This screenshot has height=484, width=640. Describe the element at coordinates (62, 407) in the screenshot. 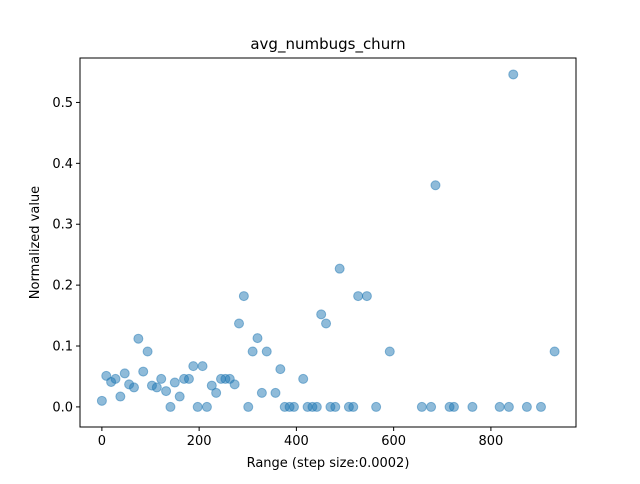

I see `y-tick-label: 0.0` at that location.